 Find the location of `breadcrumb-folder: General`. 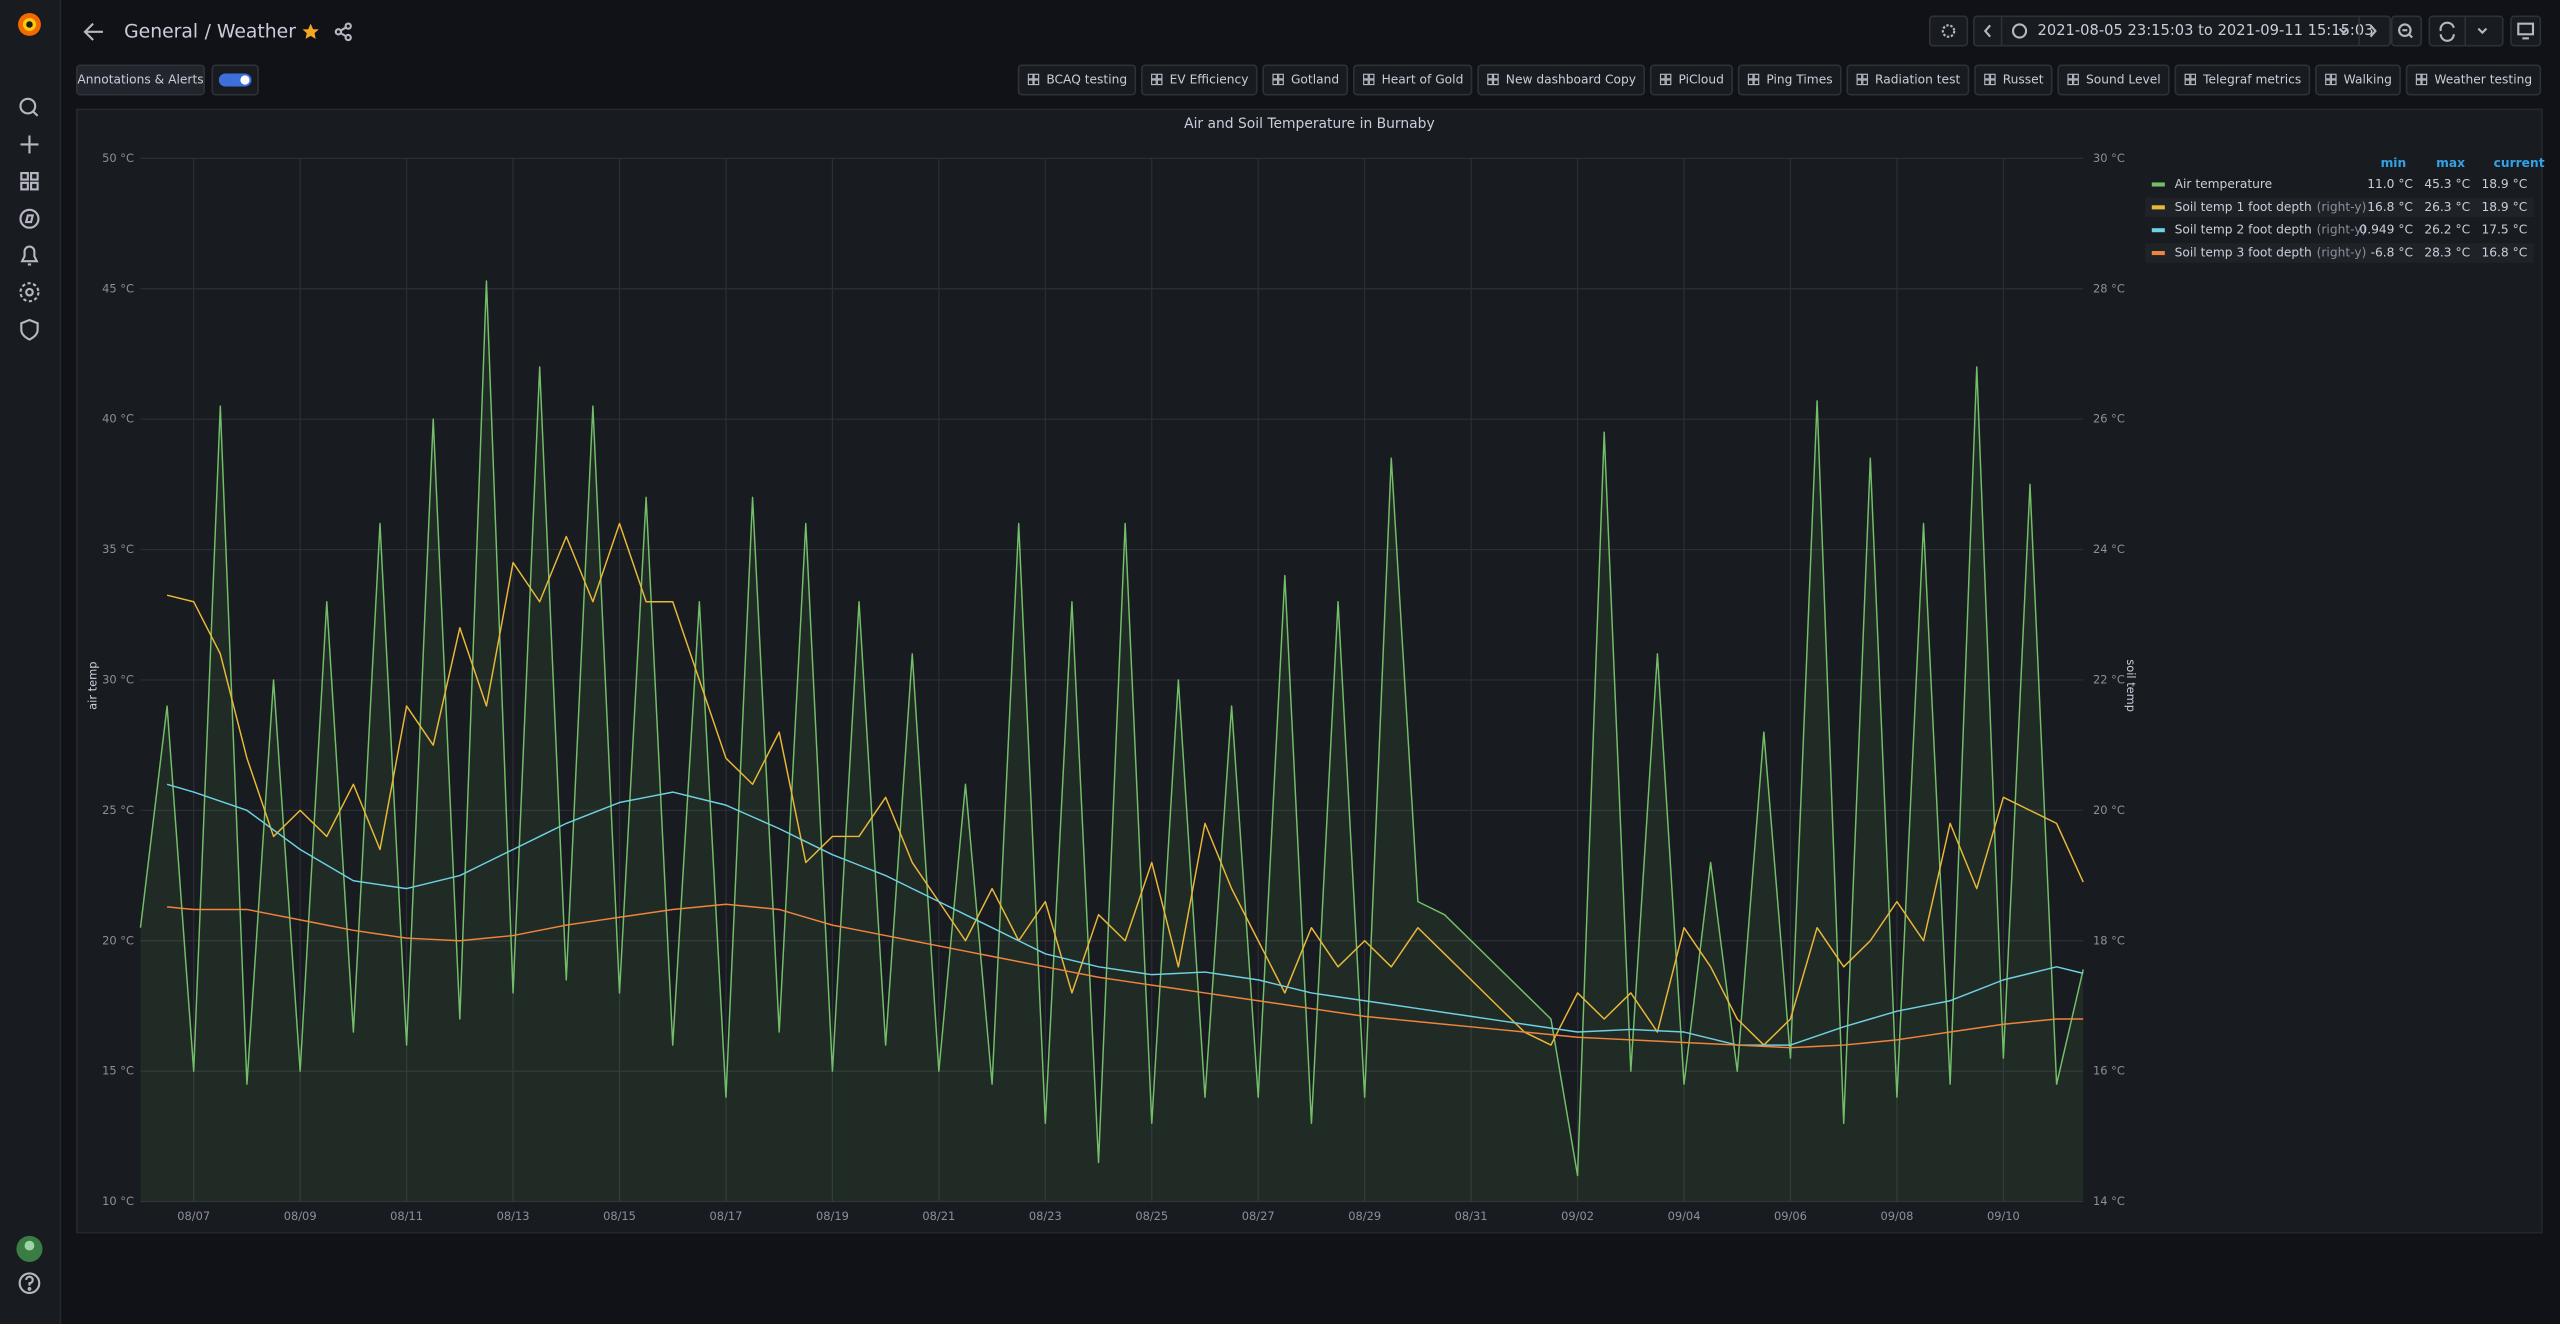

breadcrumb-folder: General is located at coordinates (161, 31).